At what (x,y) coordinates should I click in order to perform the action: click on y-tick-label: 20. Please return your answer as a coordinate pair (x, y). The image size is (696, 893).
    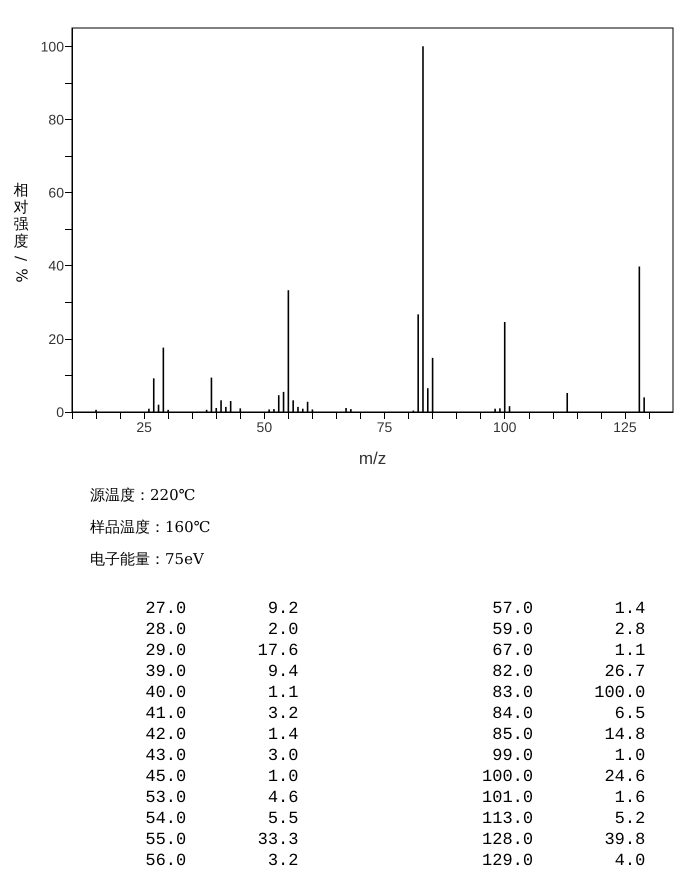
    Looking at the image, I should click on (56, 338).